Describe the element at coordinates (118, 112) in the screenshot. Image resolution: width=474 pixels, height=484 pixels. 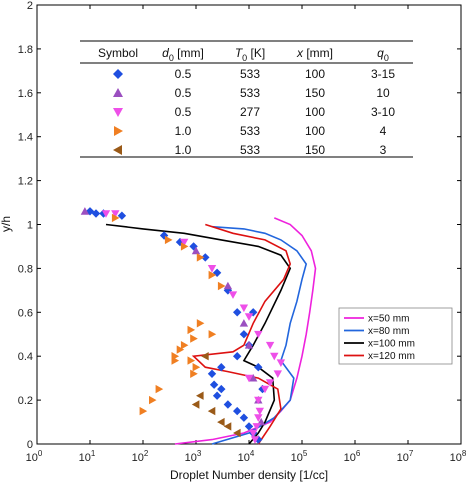
I see `table-symbol-triangle-down` at that location.